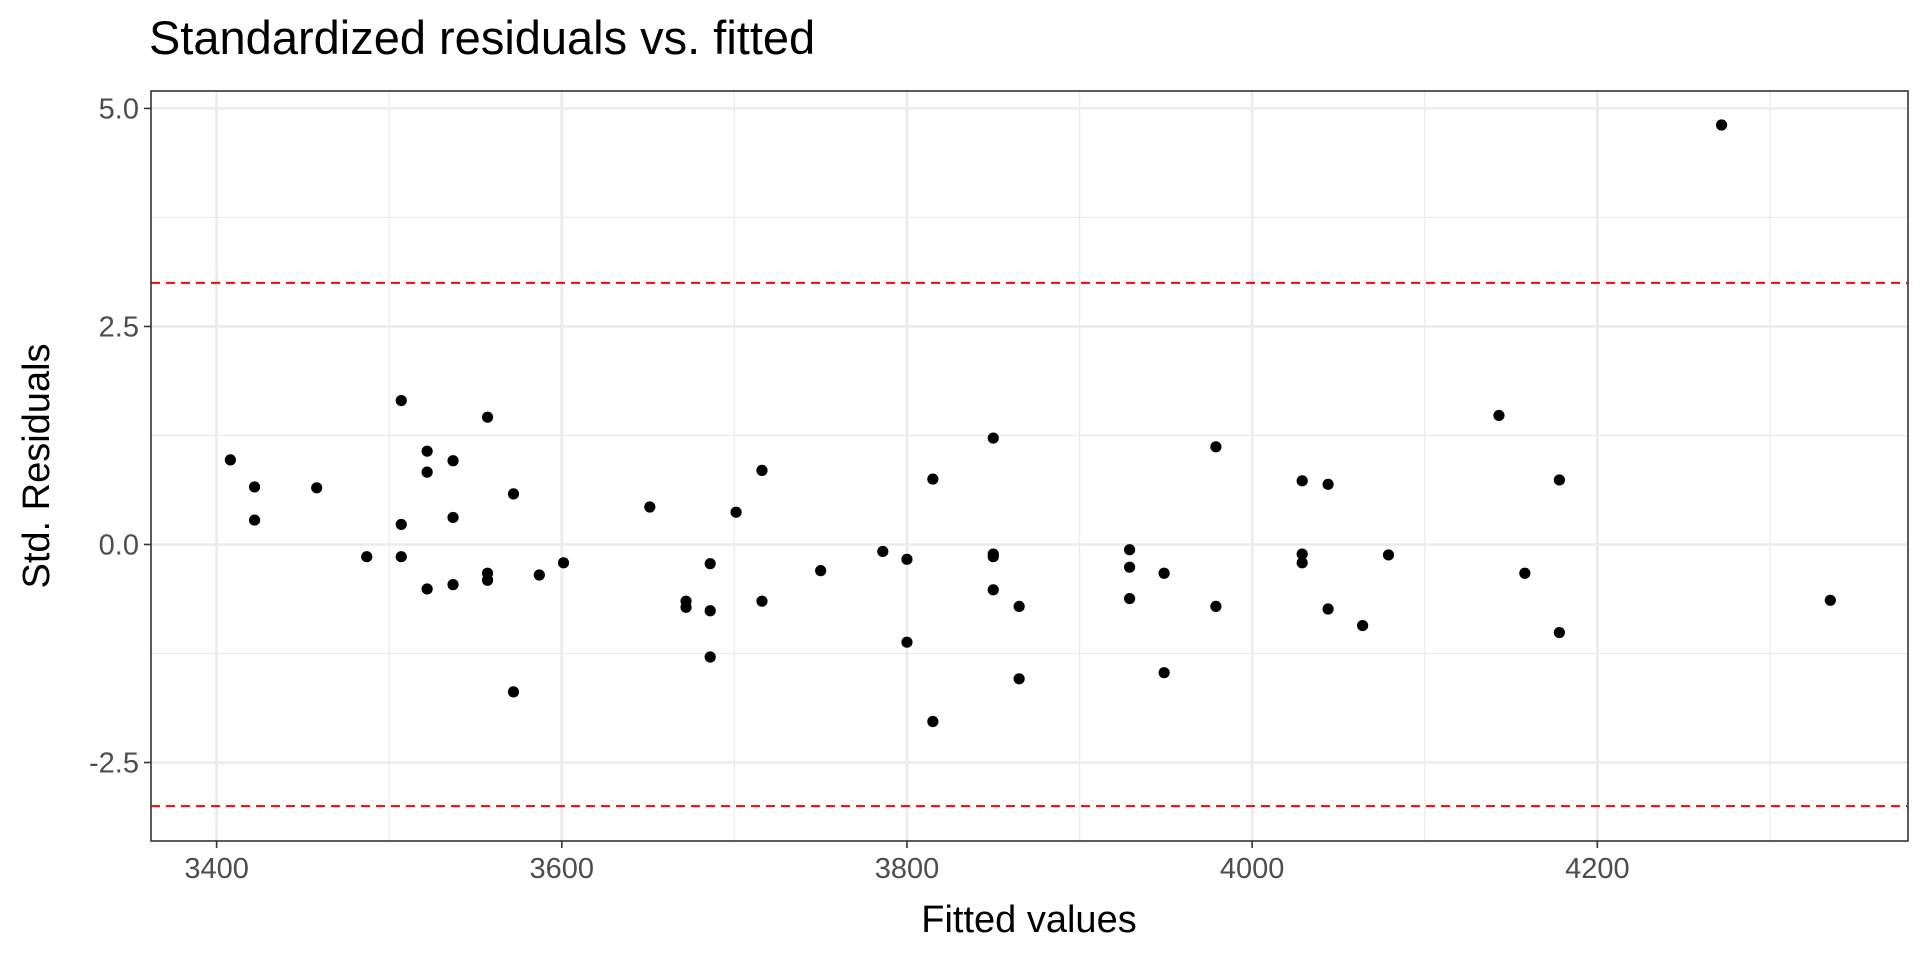 This screenshot has width=1920, height=965. What do you see at coordinates (482, 37) in the screenshot?
I see `chart-title: Standardized residuals vs. fitted` at bounding box center [482, 37].